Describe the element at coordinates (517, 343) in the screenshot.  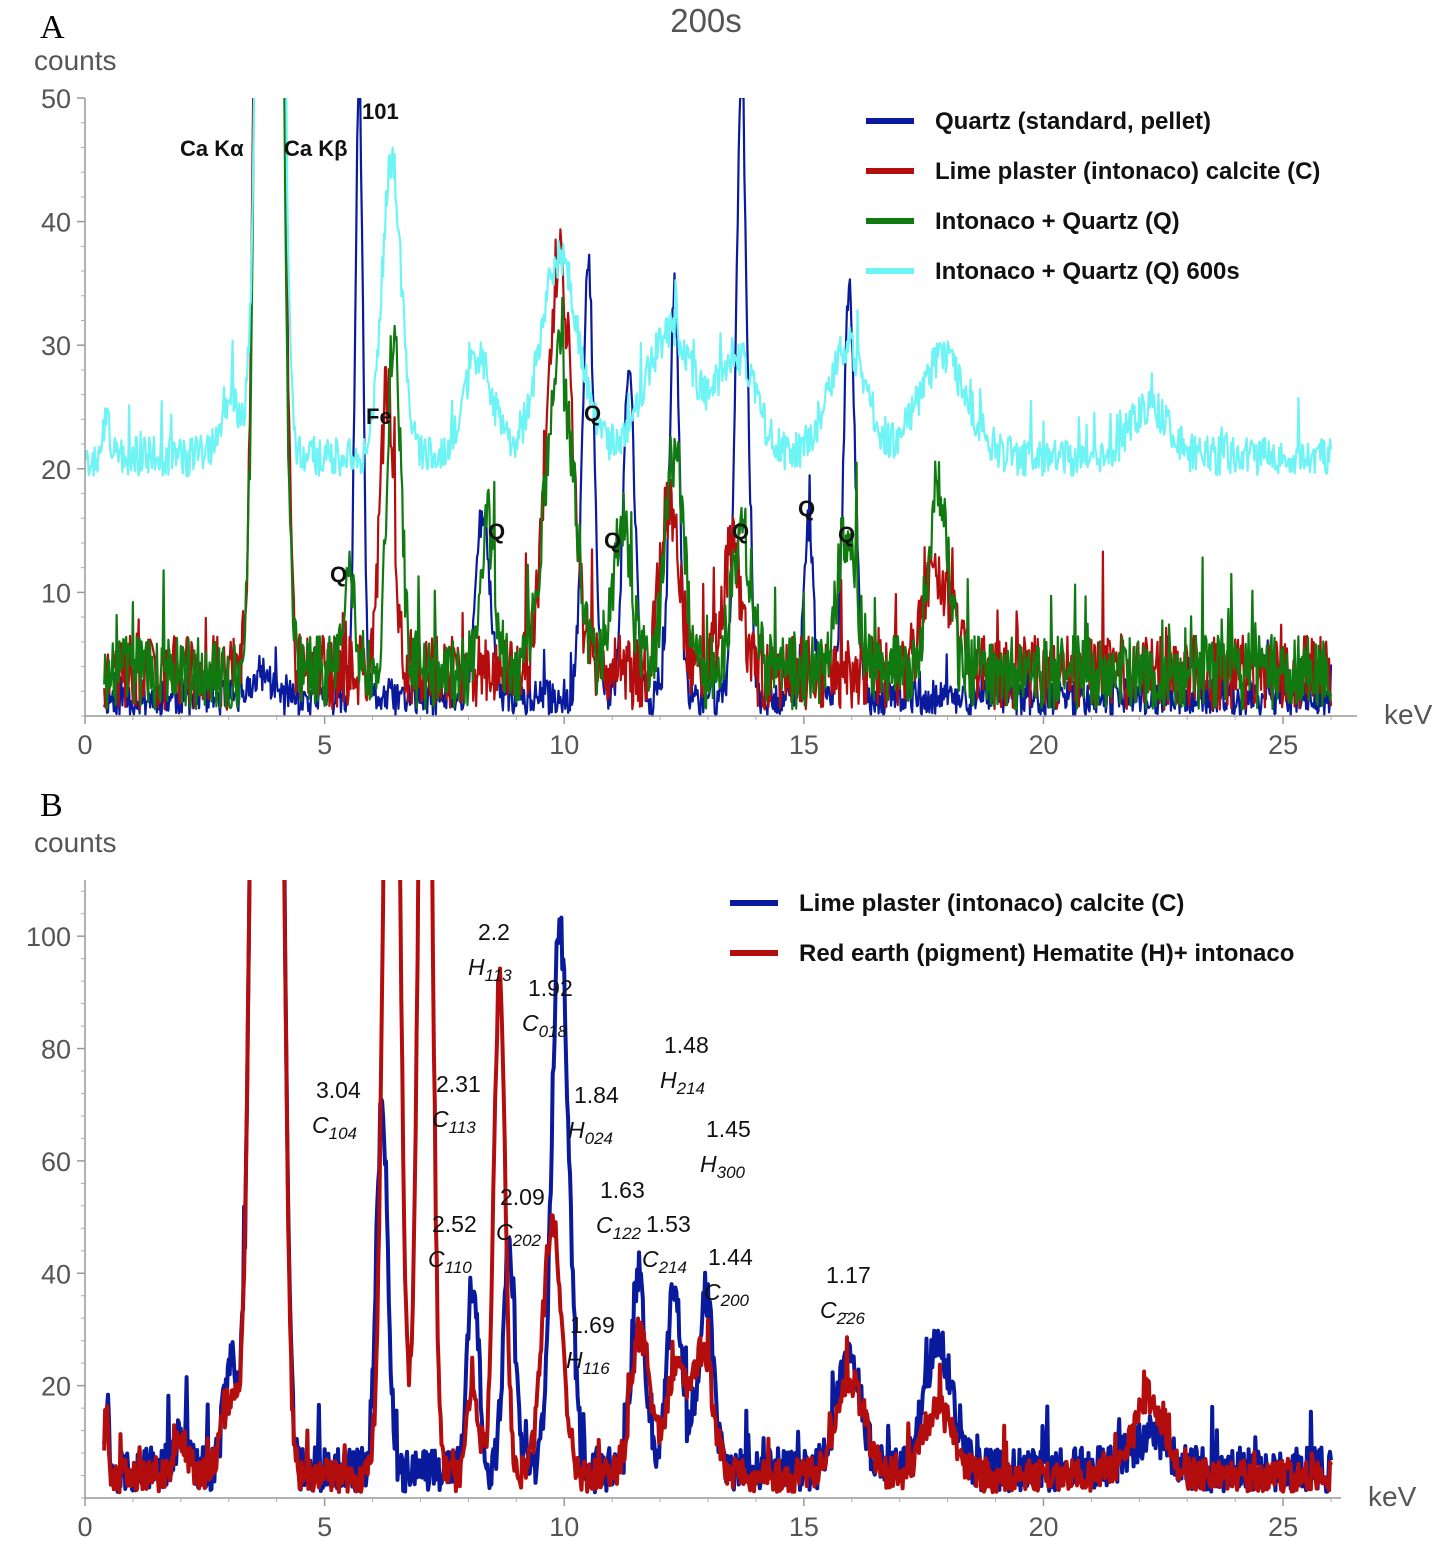
I see `annotations-a: Ca Kα Ca Kβ 101 Fe Q Q Q Q Q Q Q` at that location.